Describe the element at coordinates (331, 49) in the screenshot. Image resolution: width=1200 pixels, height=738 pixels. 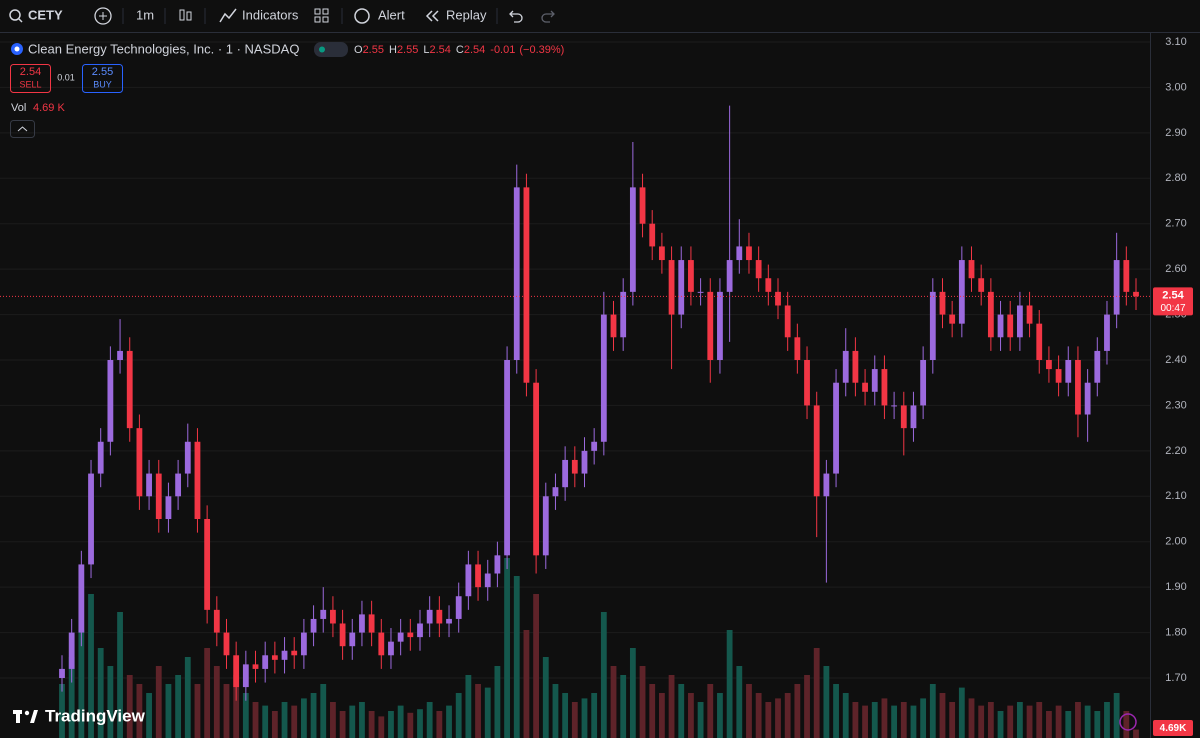
I see `market-status` at that location.